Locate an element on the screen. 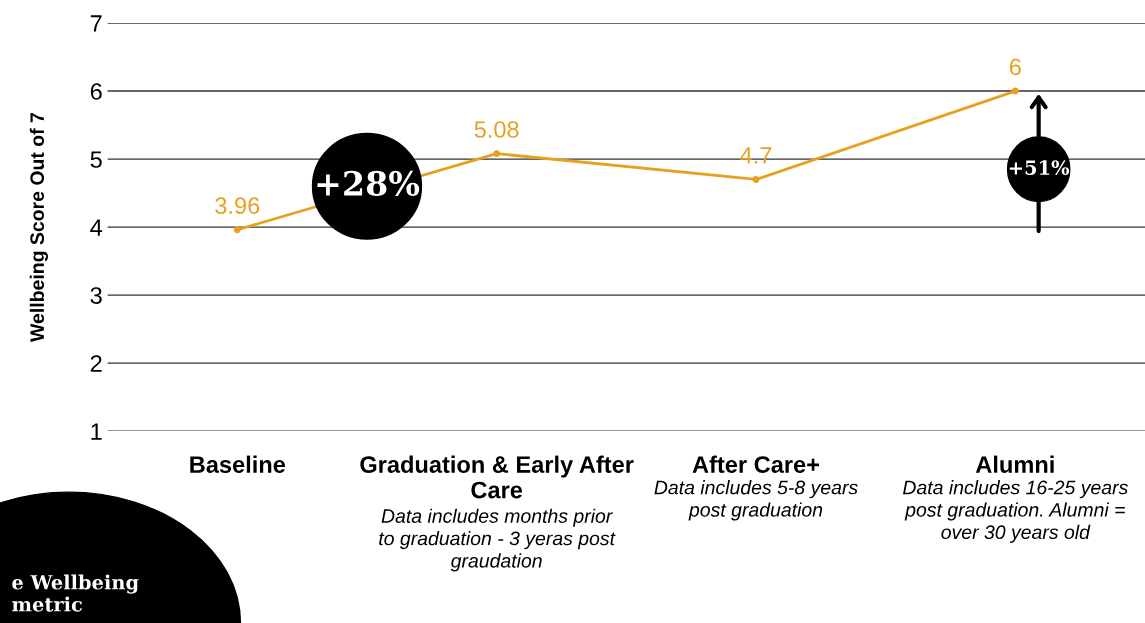 This screenshot has height=623, width=1145. data-label: 5.08 is located at coordinates (496, 129).